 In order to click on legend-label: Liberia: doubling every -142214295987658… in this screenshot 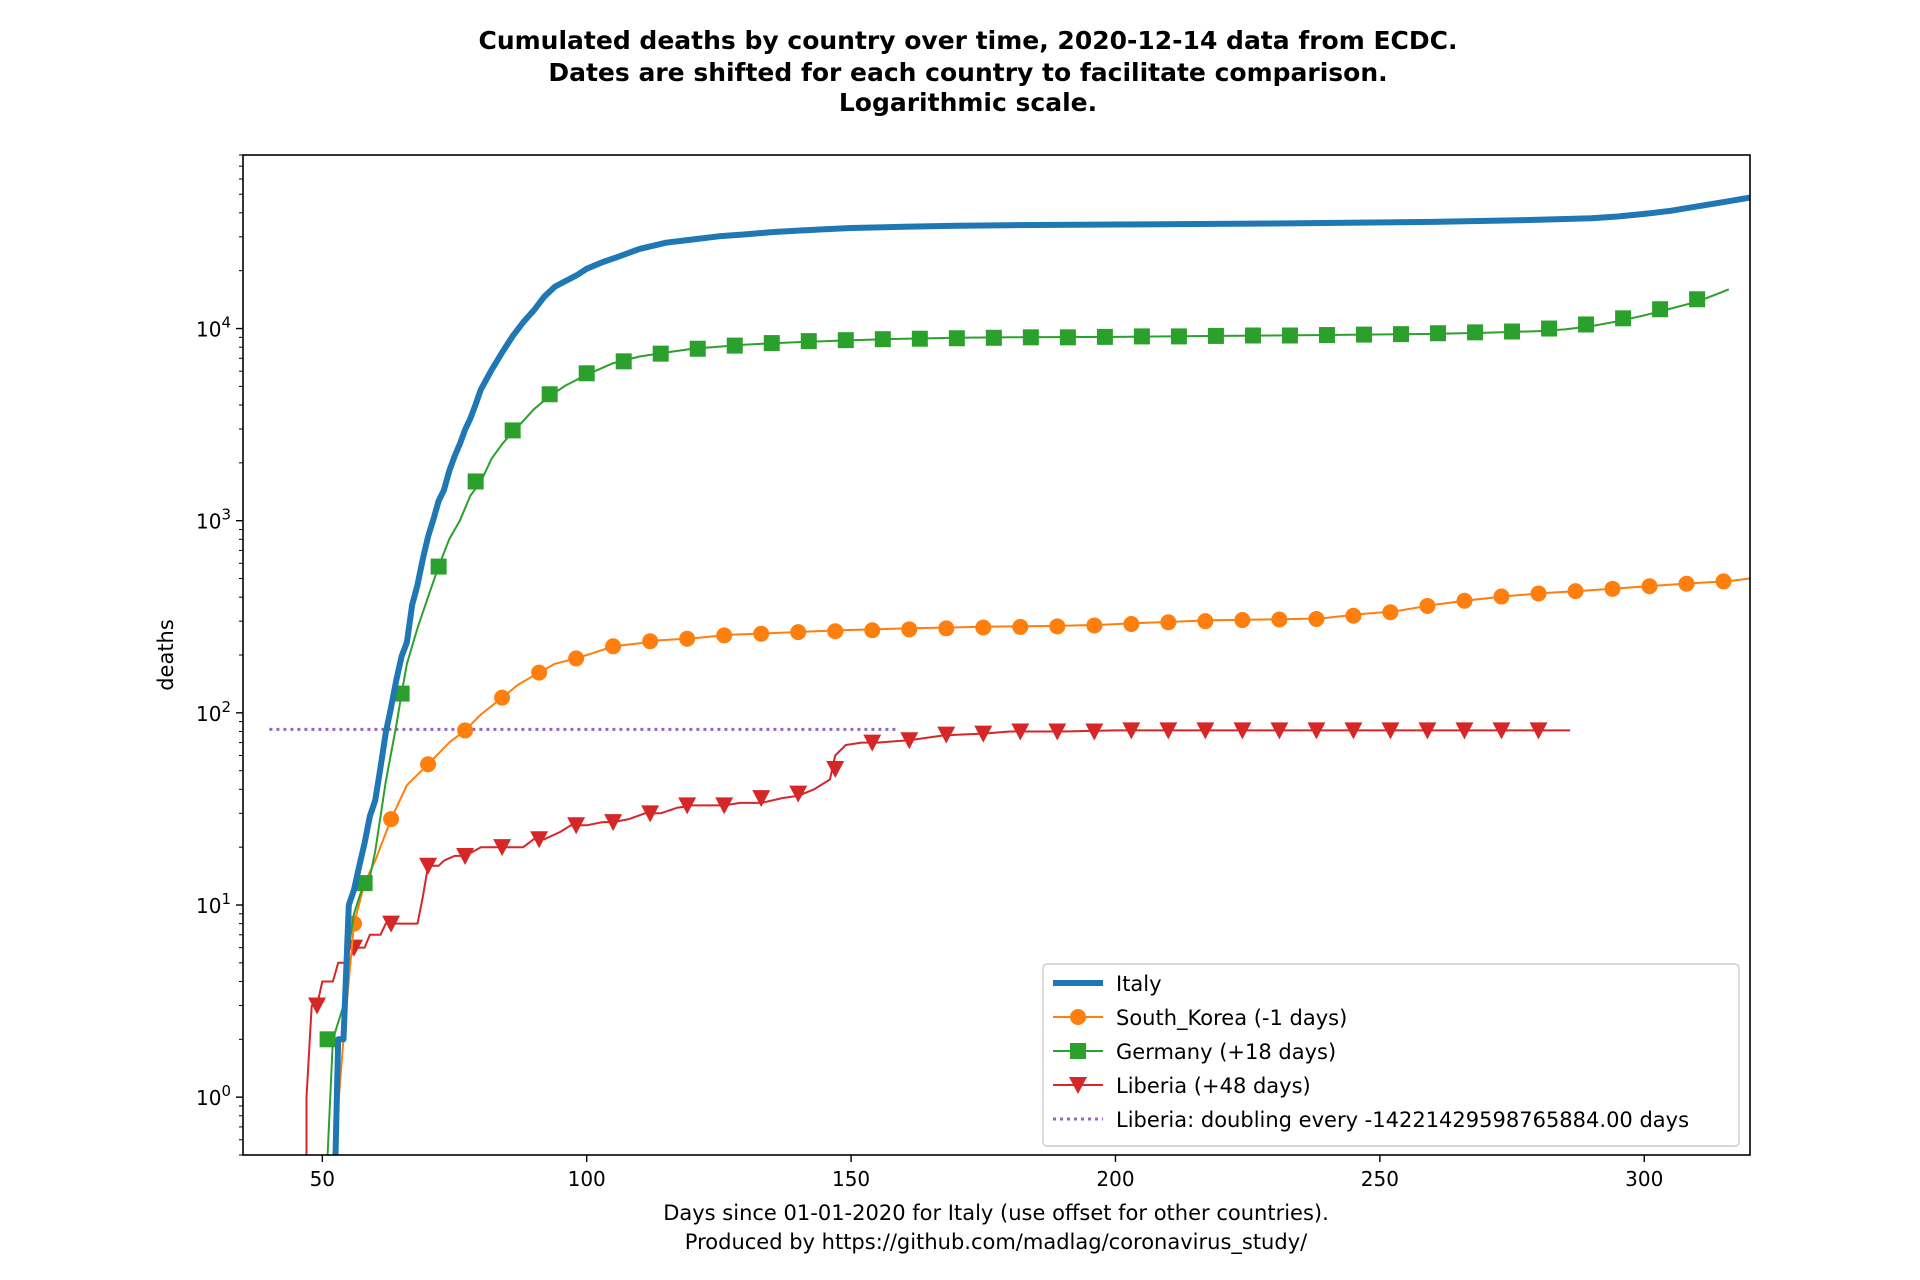, I will do `click(1402, 1120)`.